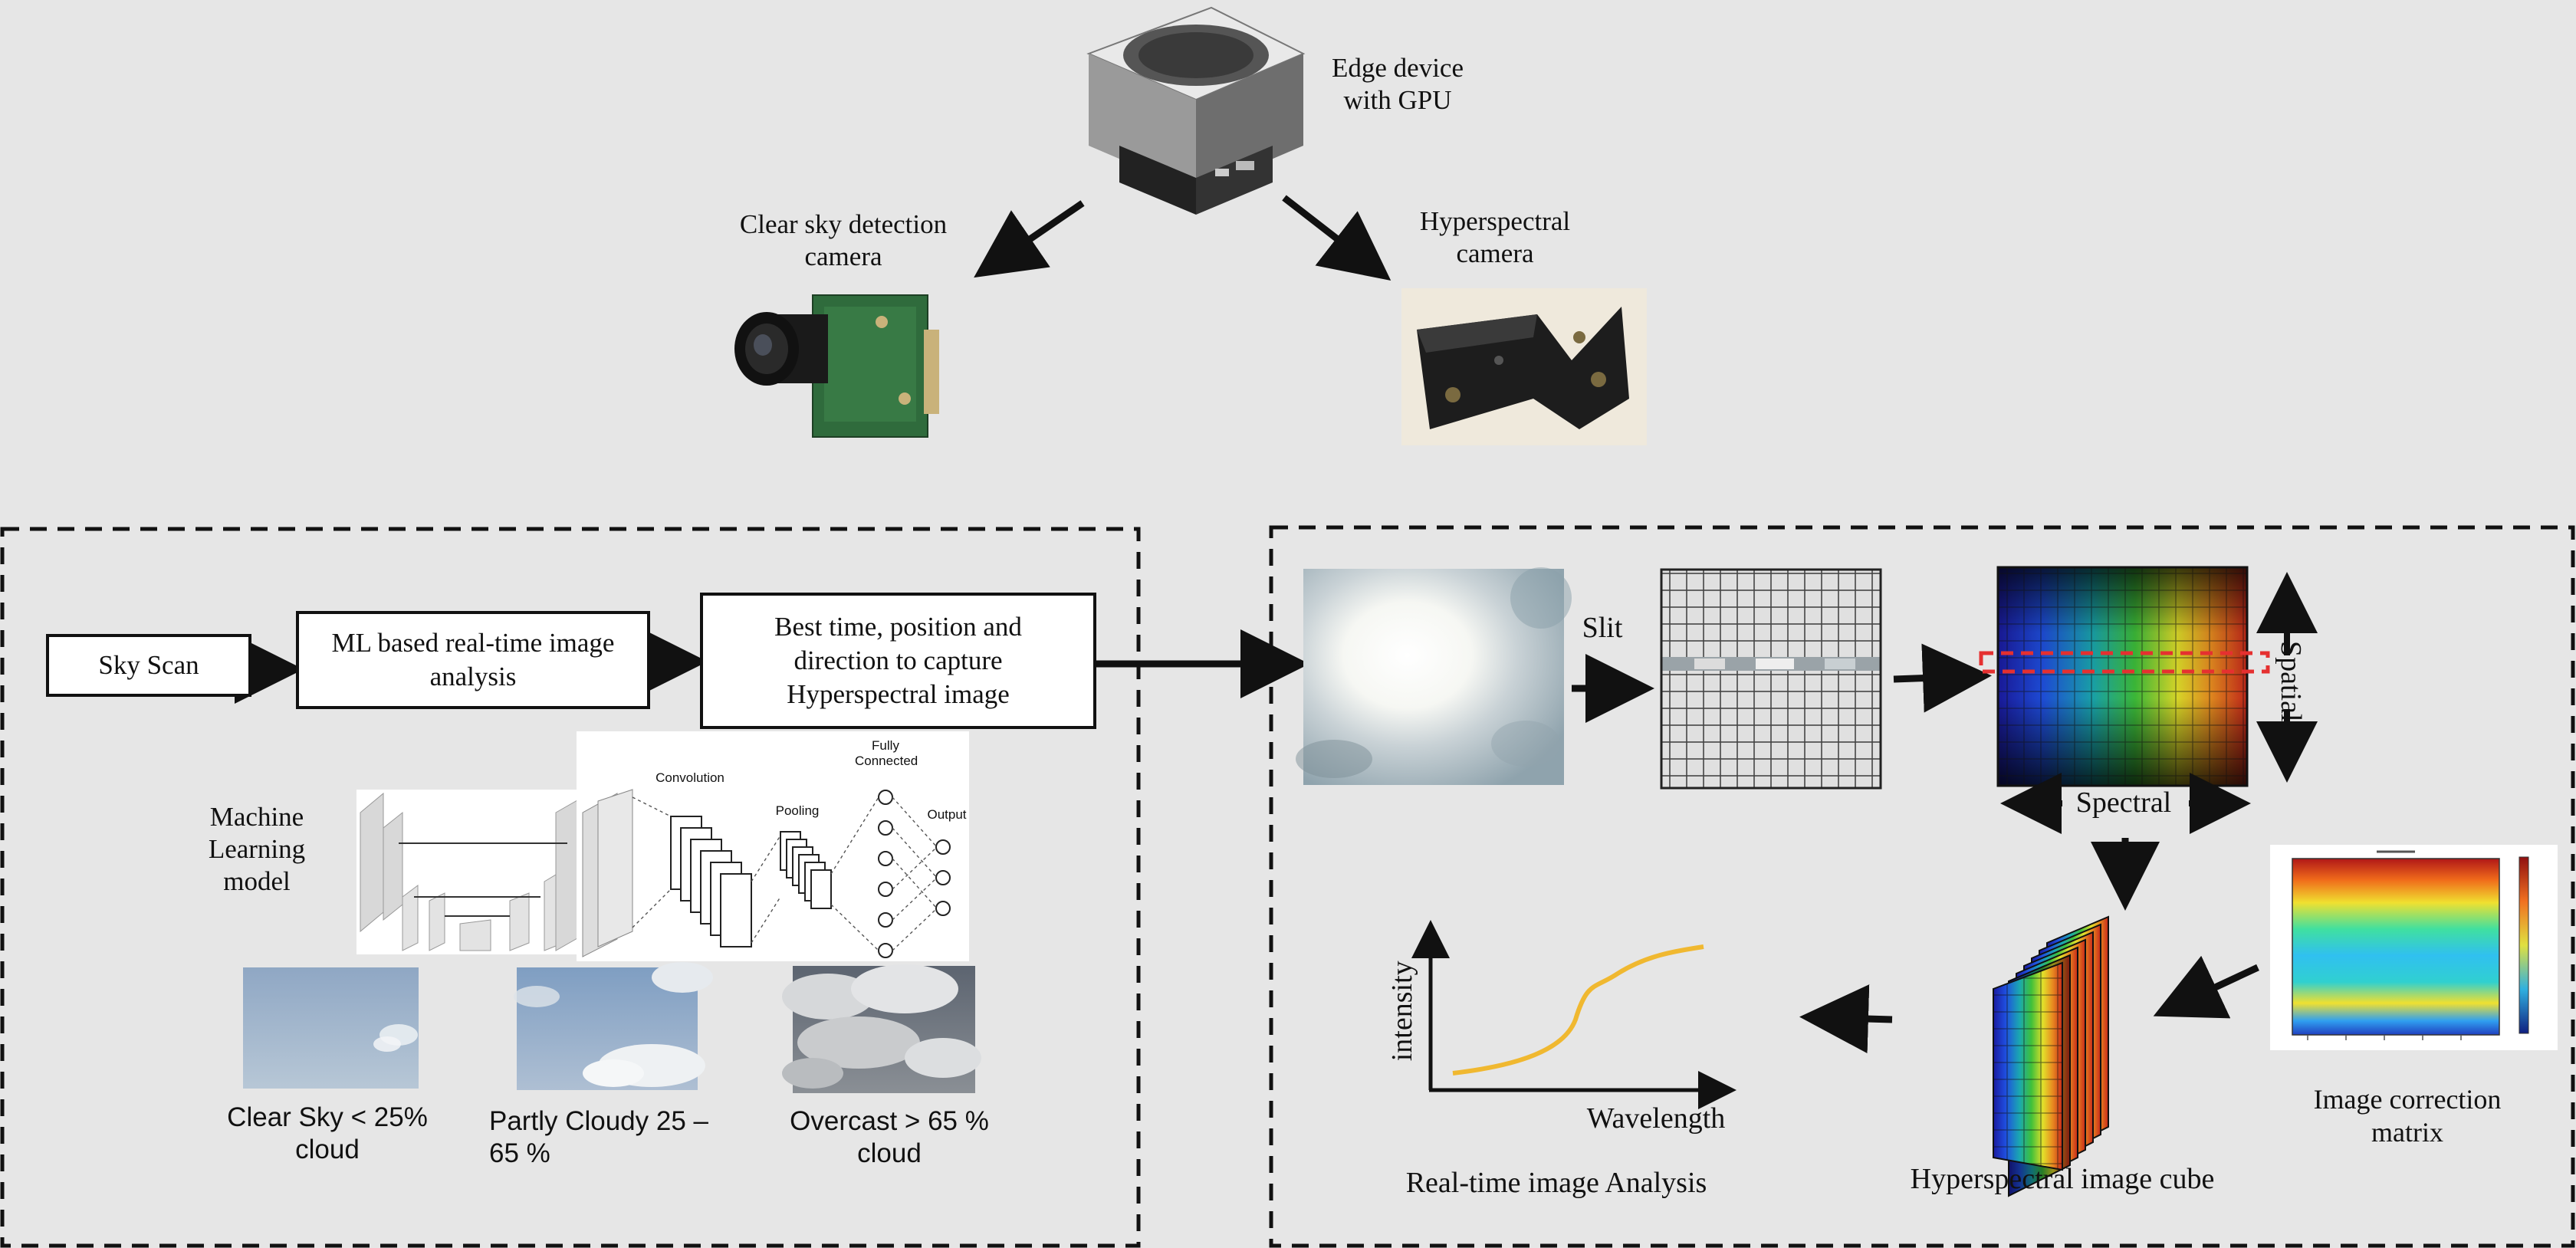  I want to click on edge-device-icon, so click(1196, 111).